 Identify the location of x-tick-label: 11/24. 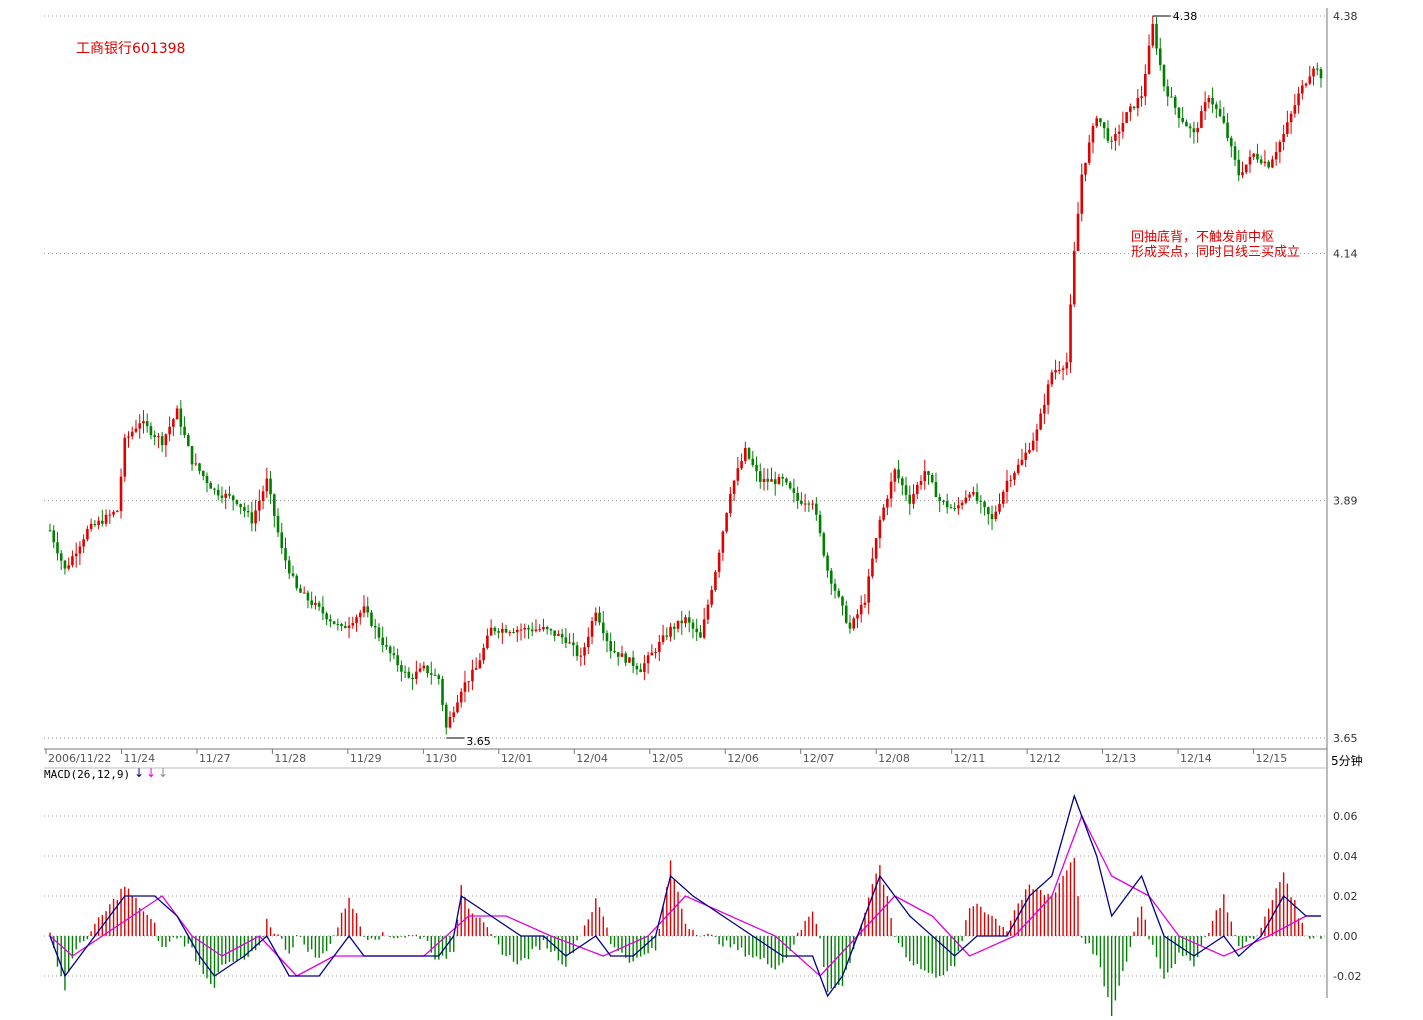
(139, 758).